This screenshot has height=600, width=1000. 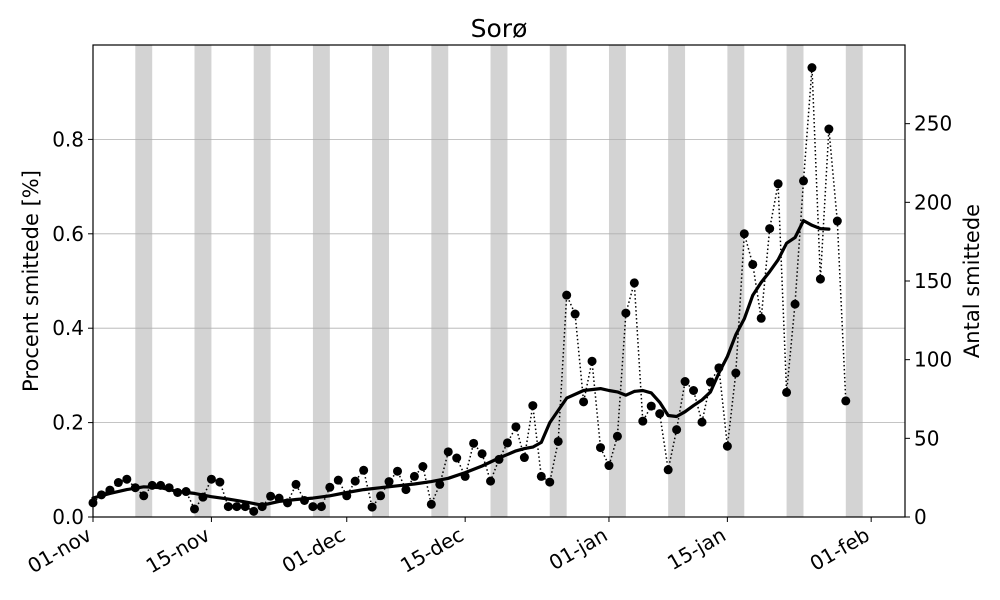 I want to click on y-tick-label: 0.6, so click(x=68, y=234).